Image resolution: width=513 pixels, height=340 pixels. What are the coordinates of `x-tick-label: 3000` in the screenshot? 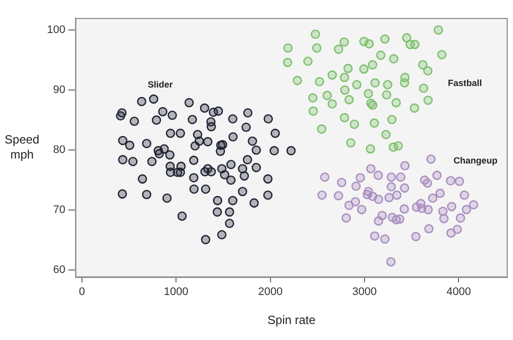 It's located at (364, 292).